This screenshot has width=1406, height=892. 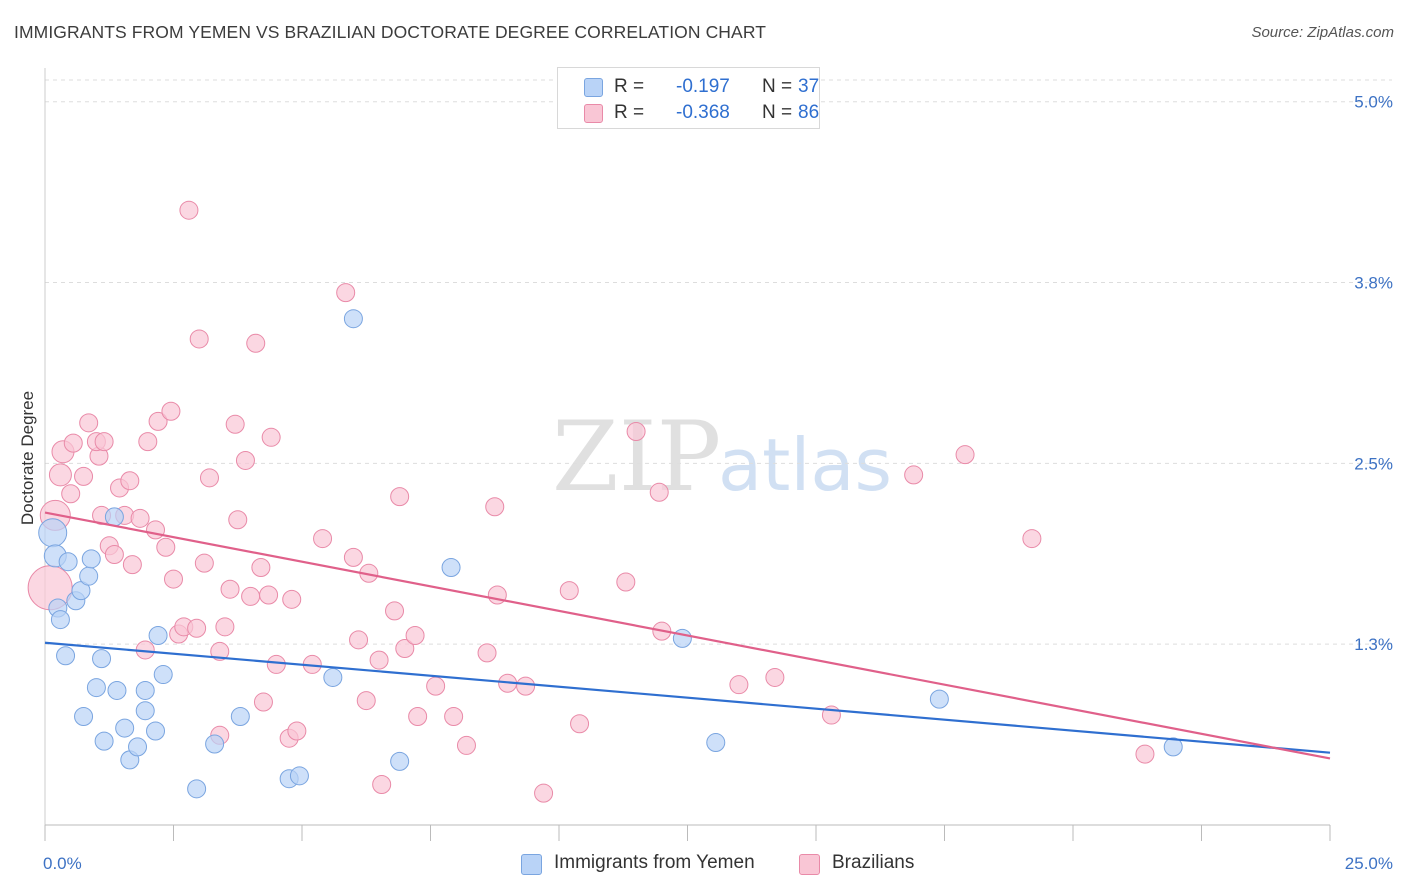 What do you see at coordinates (805, 465) in the screenshot?
I see `watermark-atlas: atlas` at bounding box center [805, 465].